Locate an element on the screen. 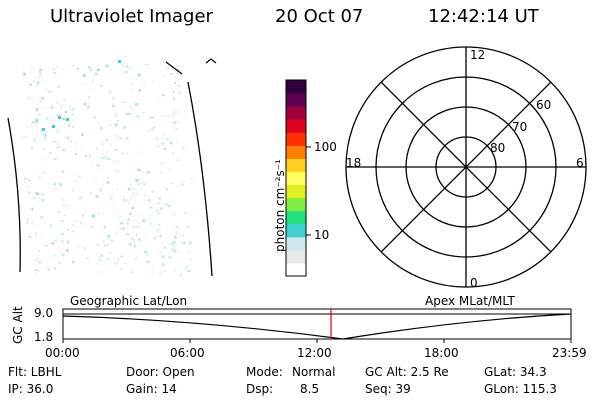 This screenshot has height=400, width=600. footer-filter: Flt: LBHL is located at coordinates (35, 372).